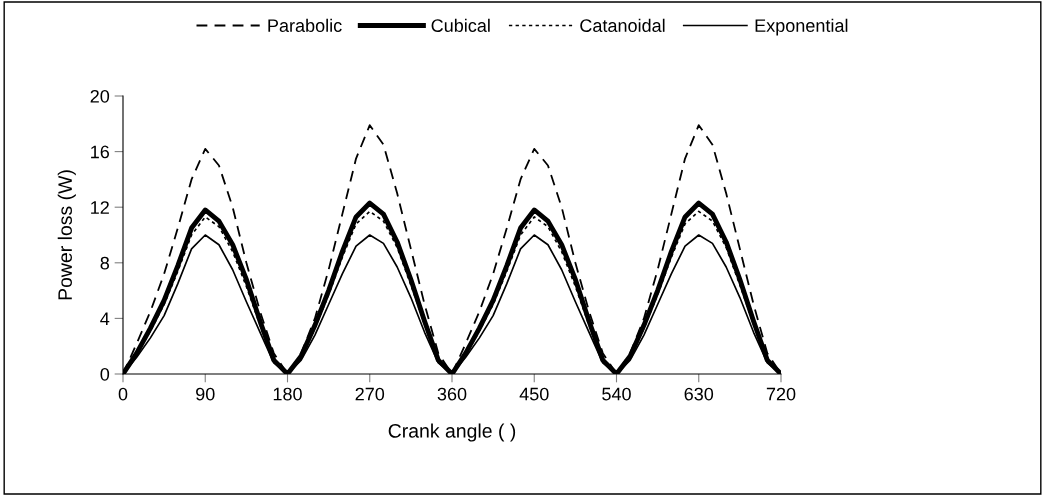 The height and width of the screenshot is (497, 1045). I want to click on y-tick-label: 0, so click(105, 374).